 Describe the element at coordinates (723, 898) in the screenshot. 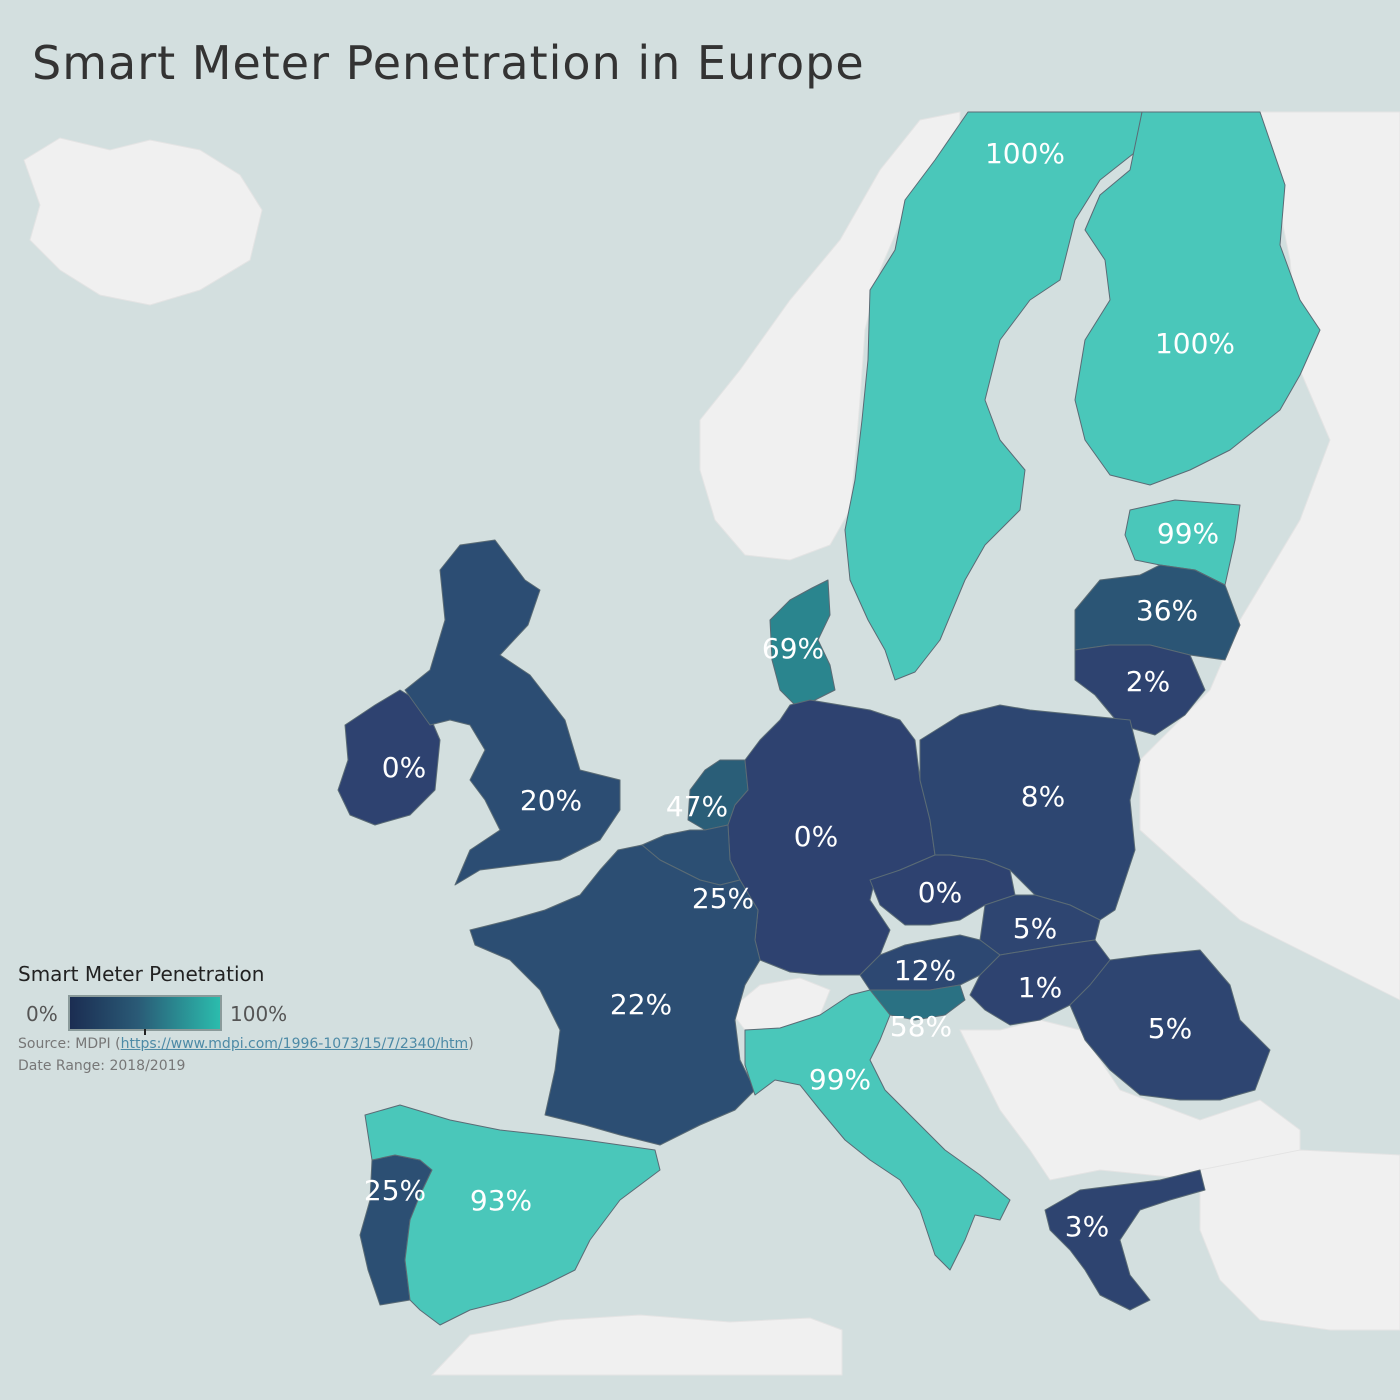

I see `value-label-belgium: 25%` at that location.